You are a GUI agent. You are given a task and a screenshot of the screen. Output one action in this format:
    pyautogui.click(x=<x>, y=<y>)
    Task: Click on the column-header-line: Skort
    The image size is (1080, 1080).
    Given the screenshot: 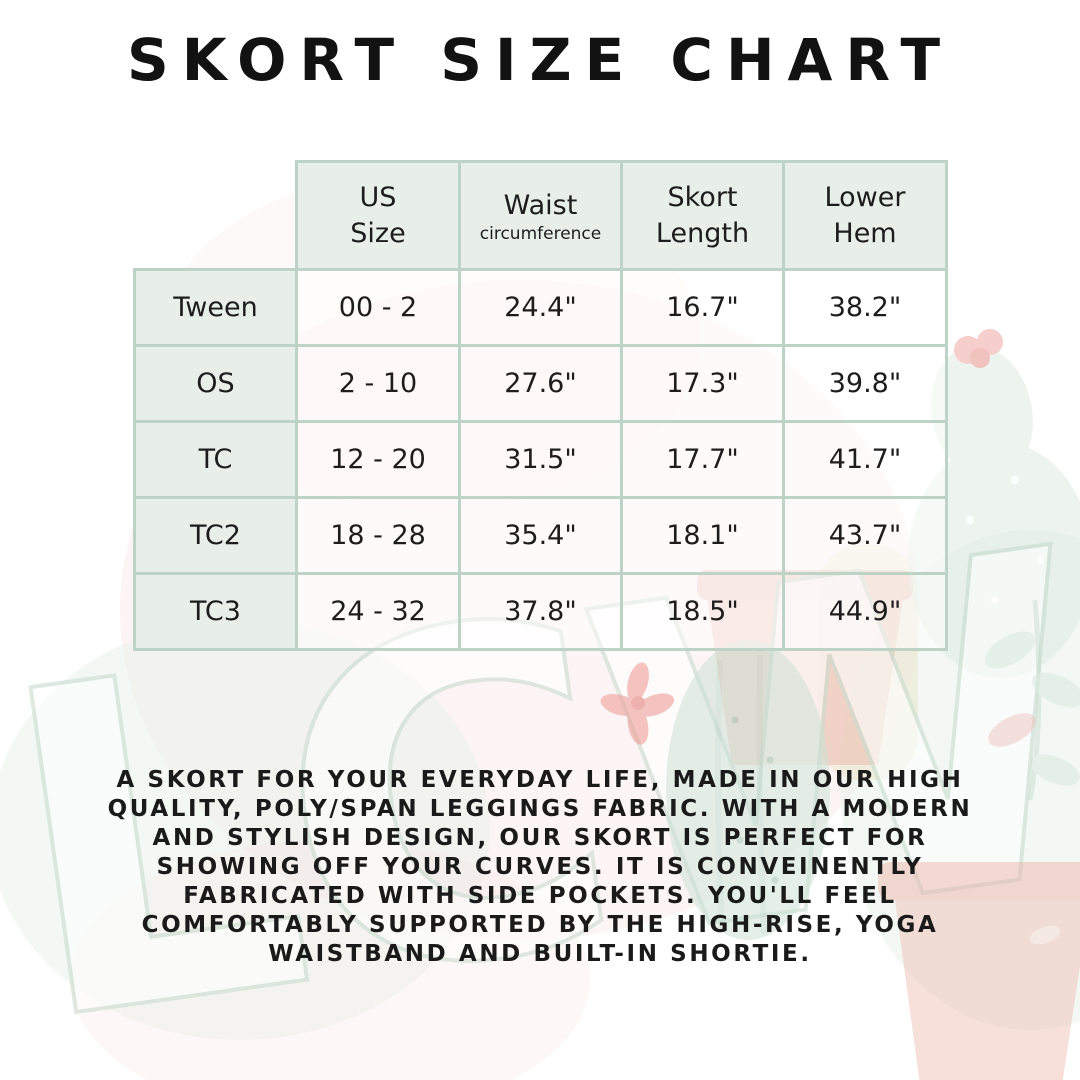 What is the action you would take?
    pyautogui.click(x=702, y=198)
    